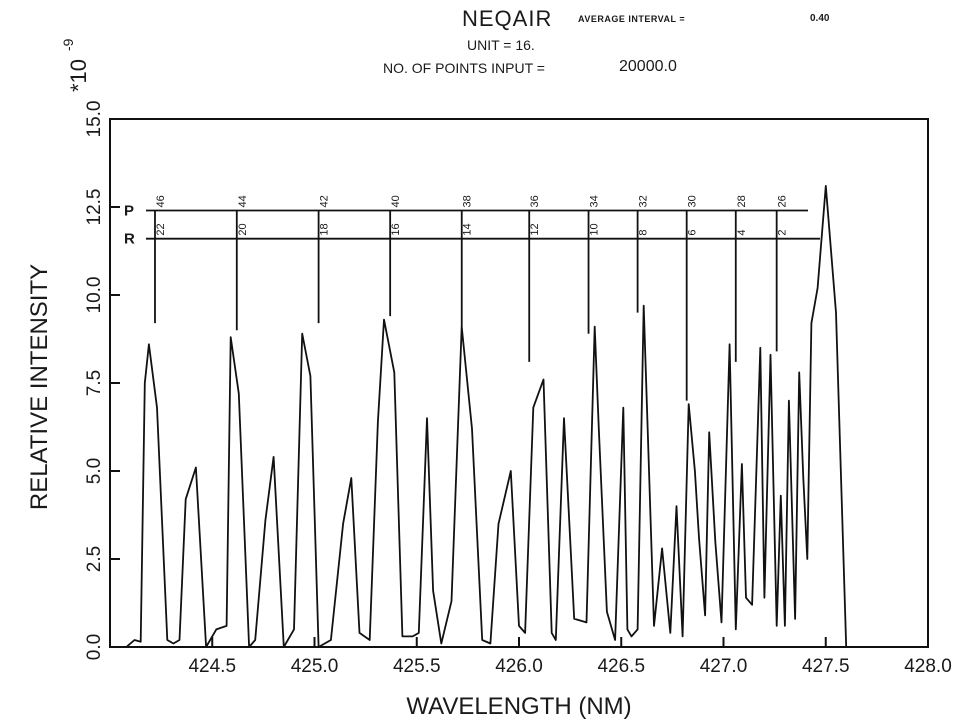 This screenshot has height=724, width=977. Describe the element at coordinates (243, 229) in the screenshot. I see `r-line-label: 20` at that location.